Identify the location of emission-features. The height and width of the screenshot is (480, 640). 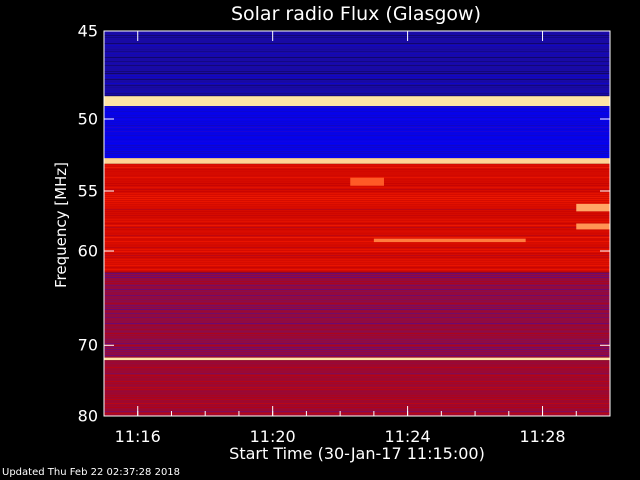
(480, 210).